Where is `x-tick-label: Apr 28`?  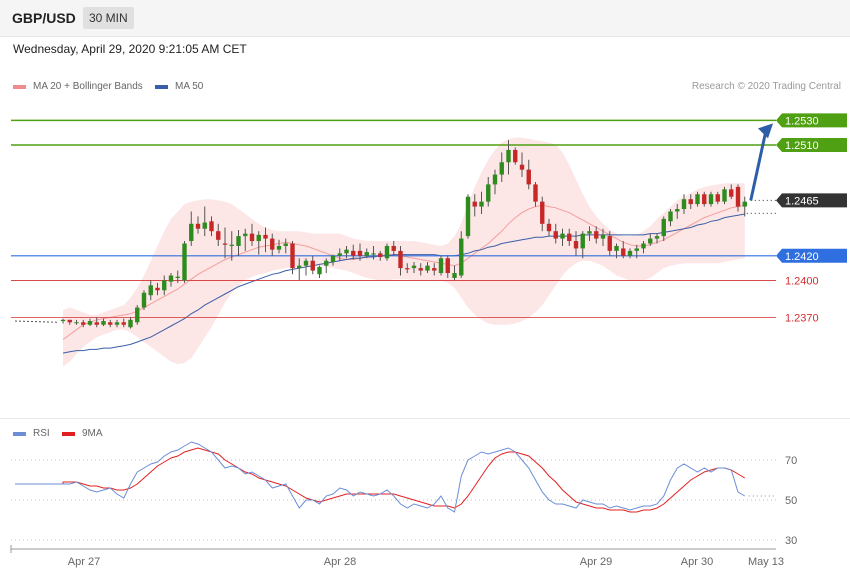
x-tick-label: Apr 28 is located at coordinates (340, 562).